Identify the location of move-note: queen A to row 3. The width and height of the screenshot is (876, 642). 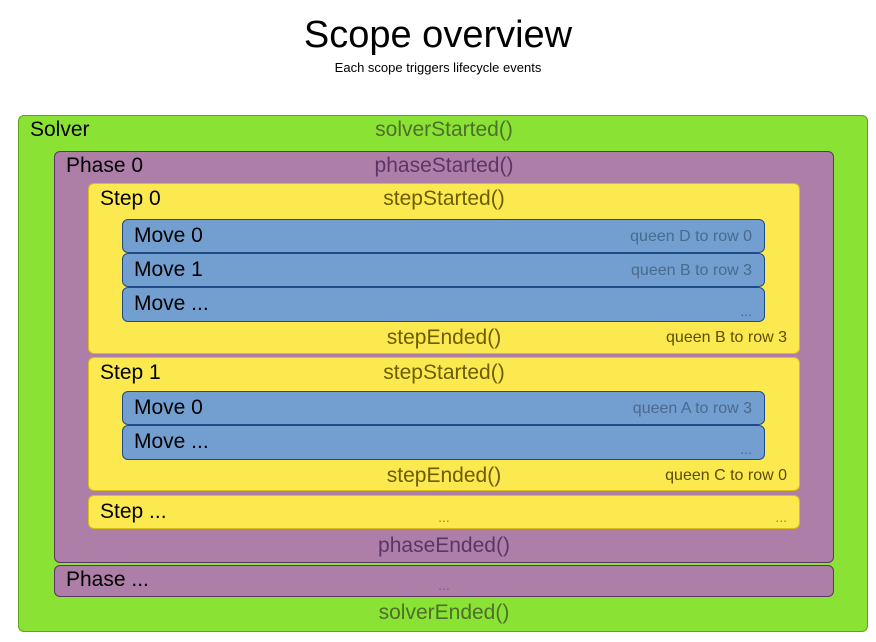
(692, 408).